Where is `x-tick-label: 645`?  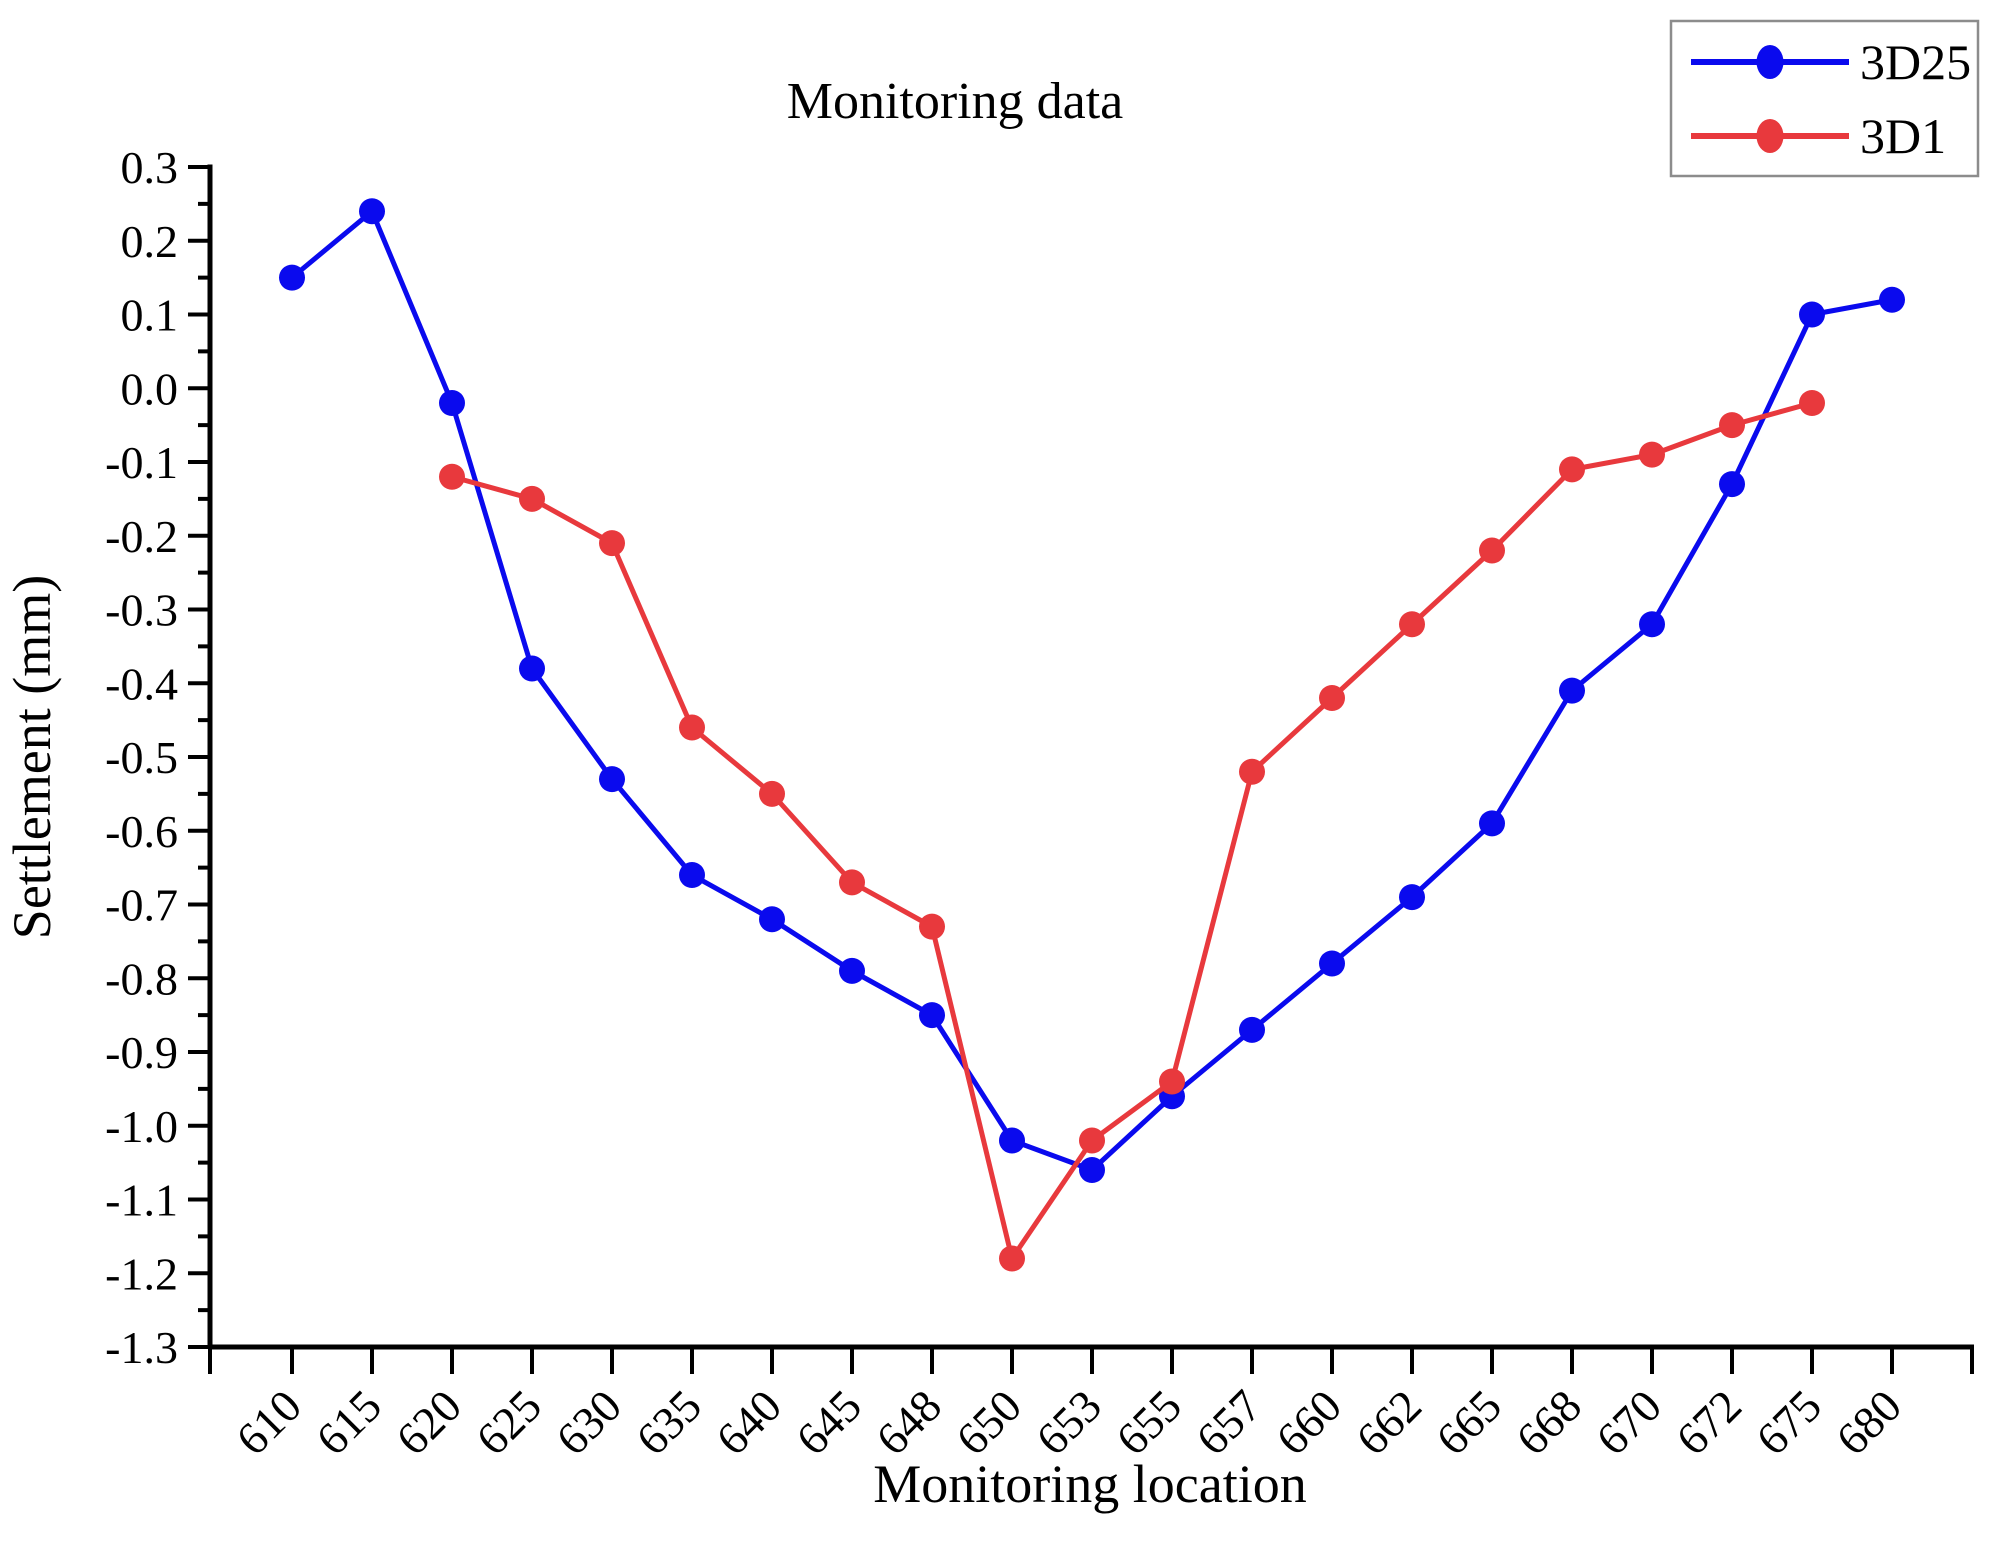
x-tick-label: 645 is located at coordinates (828, 1422).